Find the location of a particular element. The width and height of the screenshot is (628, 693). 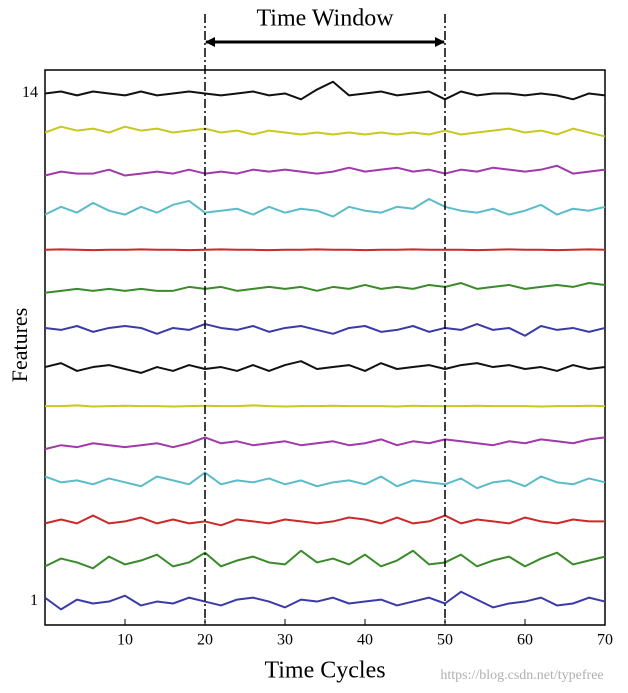

y-tick-label: 1 is located at coordinates (34, 600).